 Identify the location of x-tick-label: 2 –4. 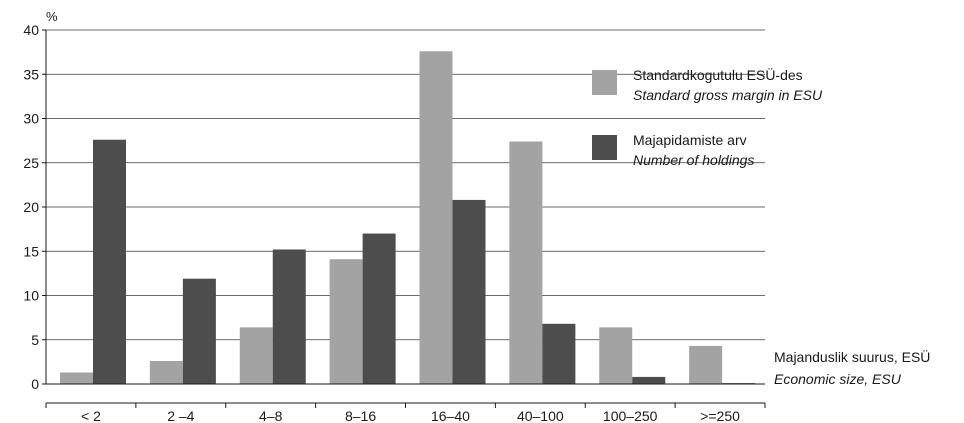
(180, 415).